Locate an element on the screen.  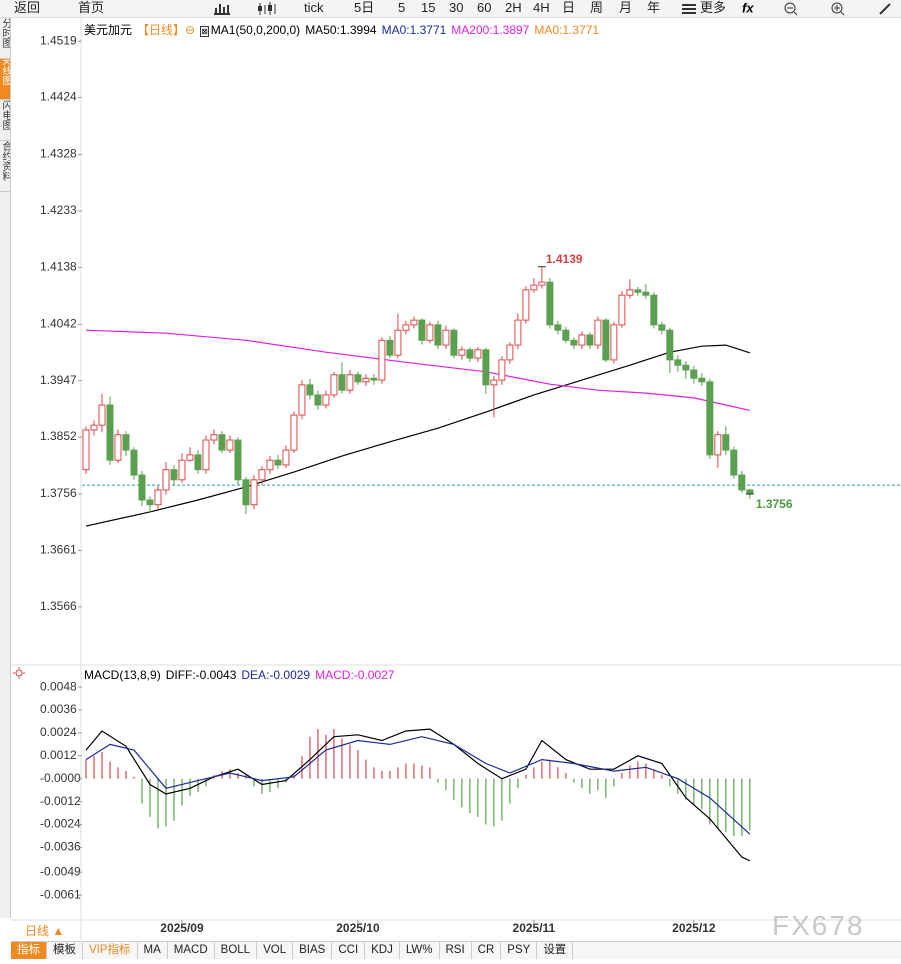
indicator-tab: CCI is located at coordinates (349, 950).